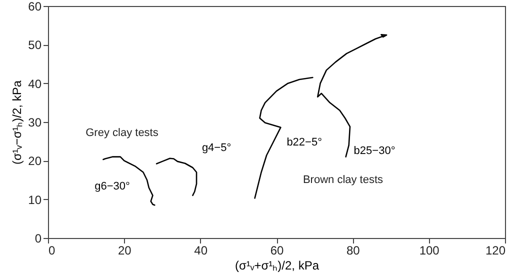  Describe the element at coordinates (17, 122) in the screenshot. I see `y-axis-title: (σ¹ᵥ−σ¹ₕ)/2, kPa` at that location.